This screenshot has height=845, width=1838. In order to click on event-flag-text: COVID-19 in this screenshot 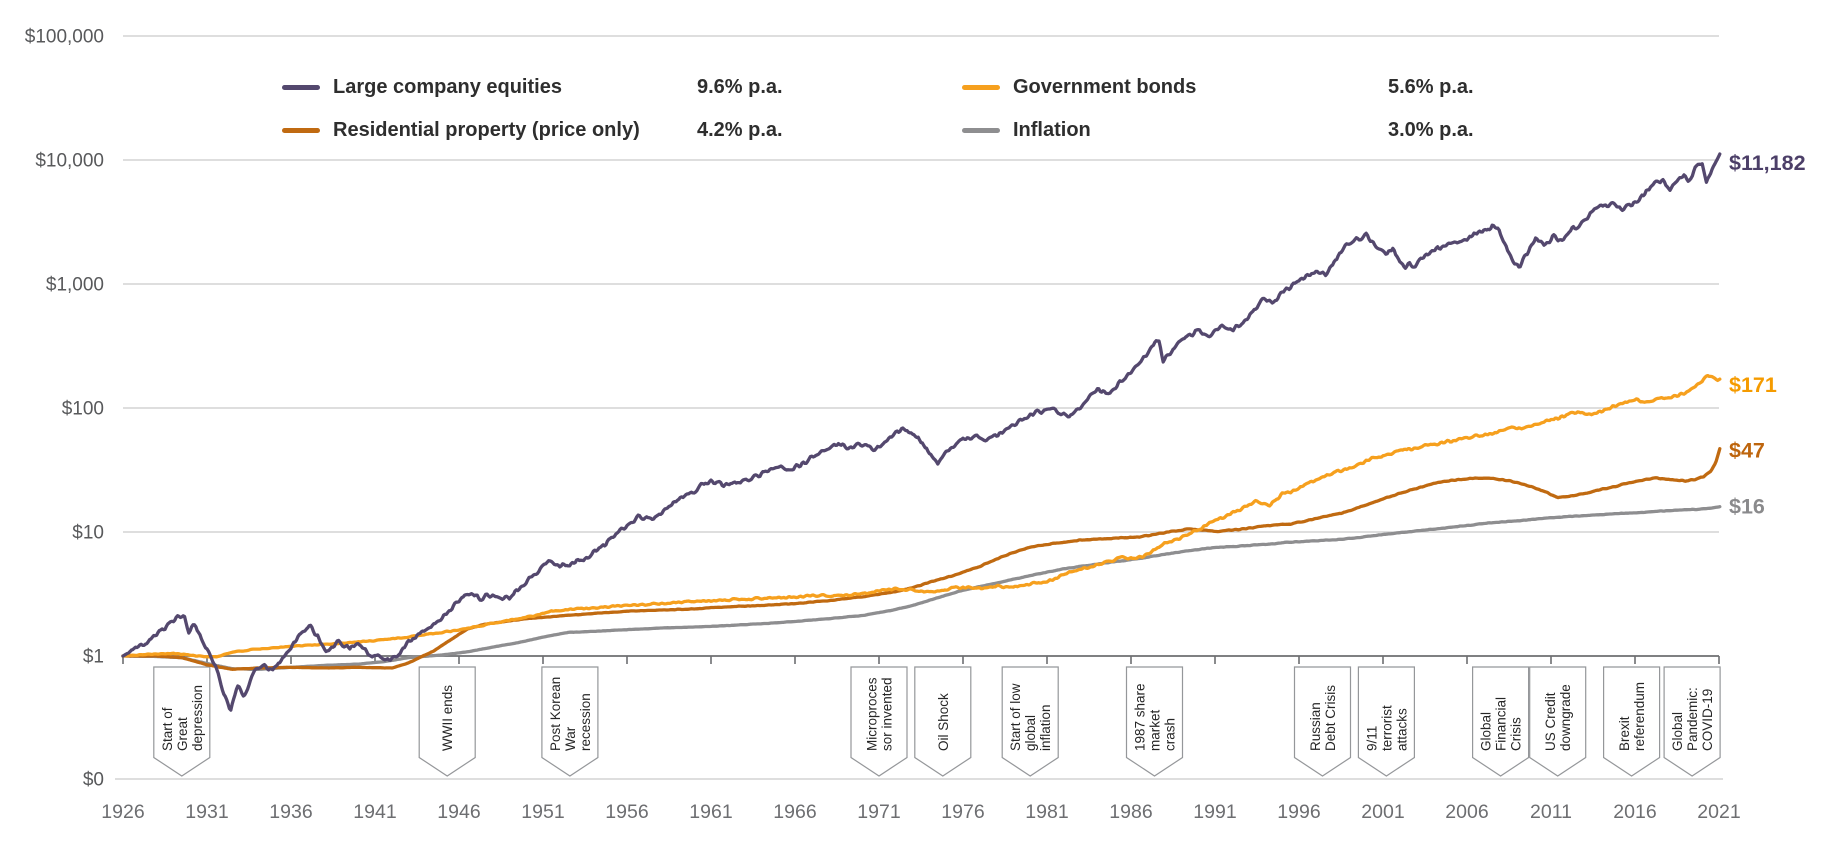, I will do `click(1707, 720)`.